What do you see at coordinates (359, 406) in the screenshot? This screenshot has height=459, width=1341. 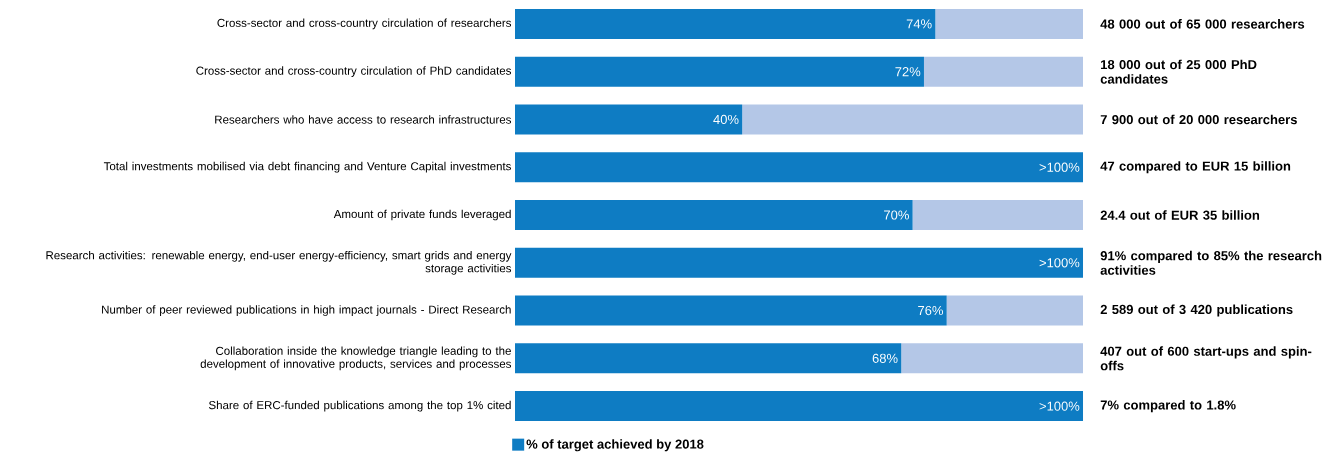 I see `y-tick-label: Share of ERC-funded publications among the top 1% cited` at bounding box center [359, 406].